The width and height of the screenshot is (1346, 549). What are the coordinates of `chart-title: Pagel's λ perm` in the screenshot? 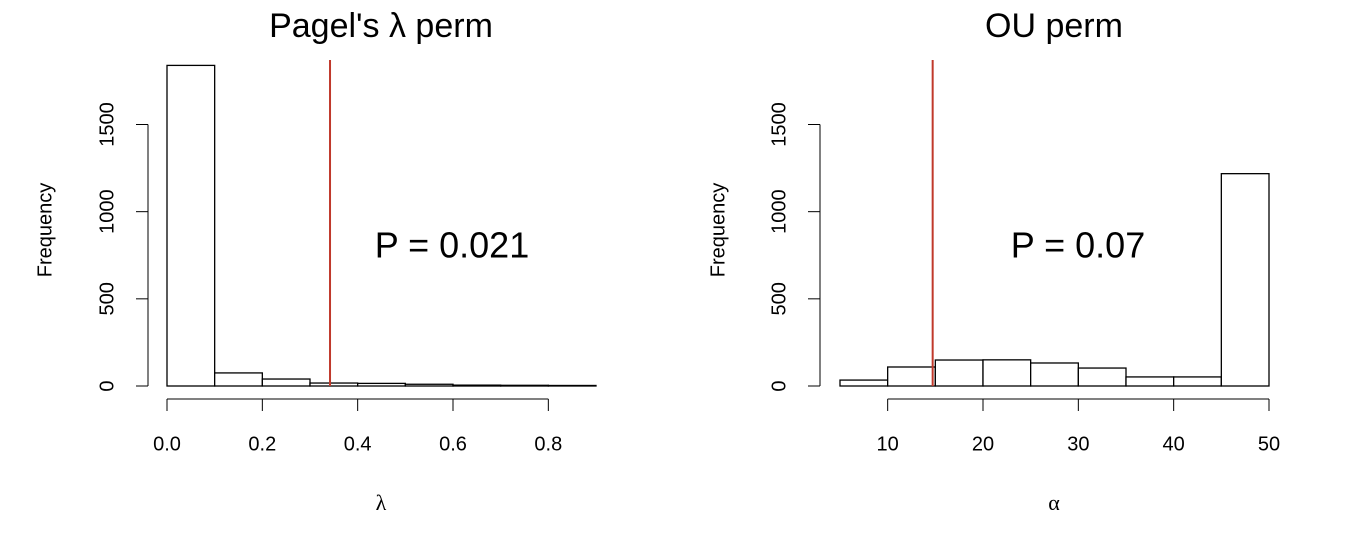 It's located at (381, 26).